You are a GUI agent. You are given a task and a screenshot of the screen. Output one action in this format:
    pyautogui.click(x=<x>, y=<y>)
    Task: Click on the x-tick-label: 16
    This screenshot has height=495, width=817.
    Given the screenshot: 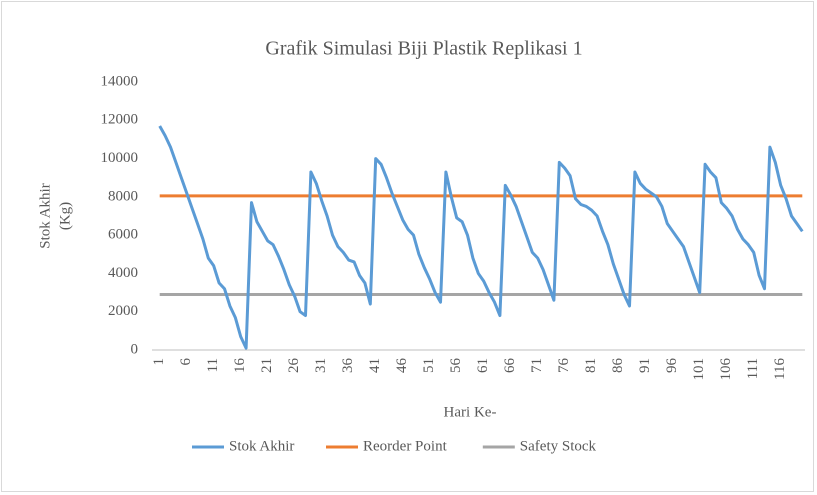 What is the action you would take?
    pyautogui.click(x=240, y=366)
    